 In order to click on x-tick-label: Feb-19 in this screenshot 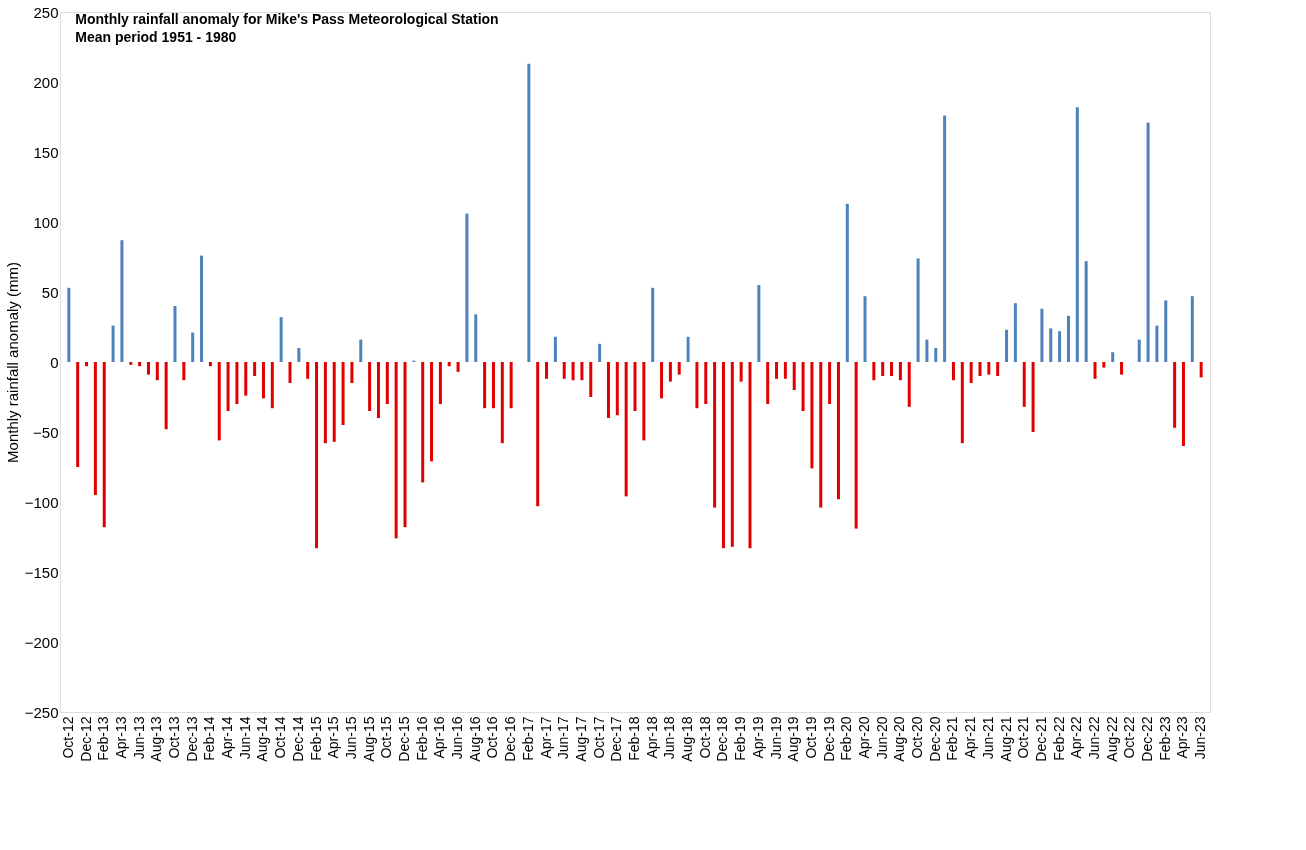, I will do `click(740, 738)`.